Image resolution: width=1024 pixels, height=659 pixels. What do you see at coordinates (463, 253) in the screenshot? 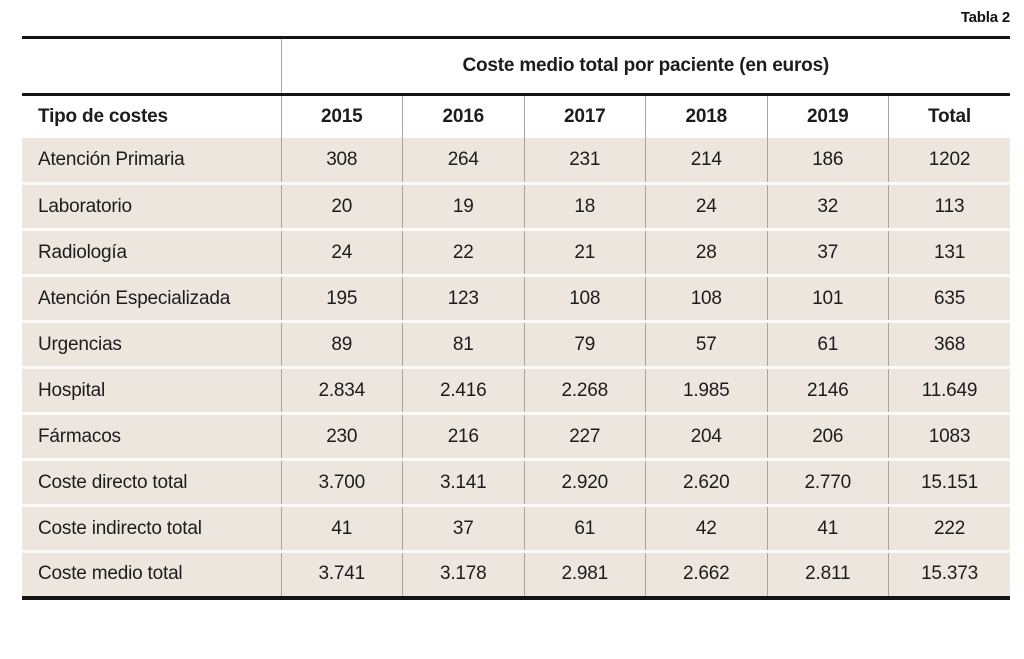
I see `cell-value: 22` at bounding box center [463, 253].